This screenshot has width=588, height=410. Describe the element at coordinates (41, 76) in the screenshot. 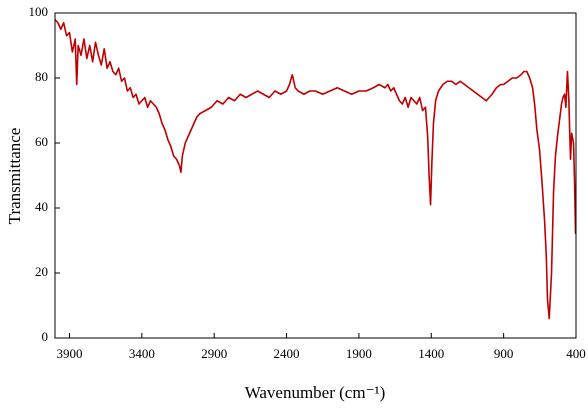

I see `y-tick-label: 80` at that location.